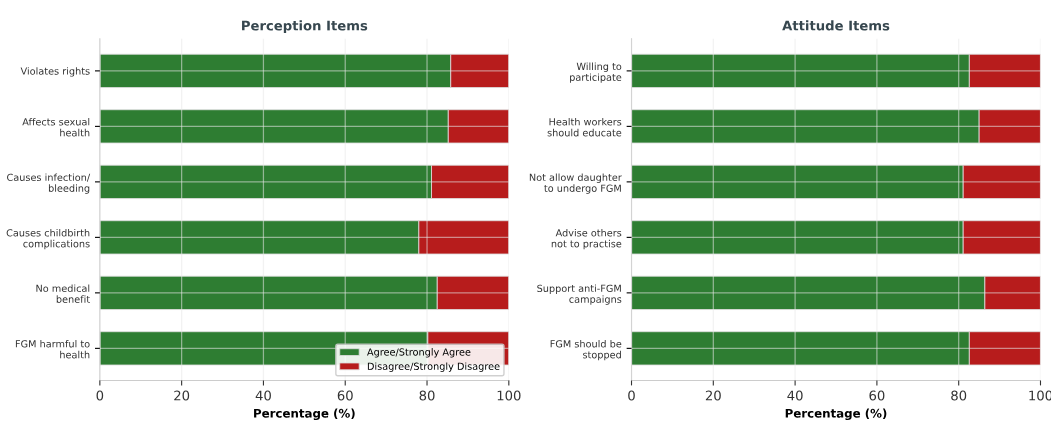 The width and height of the screenshot is (1051, 430). Describe the element at coordinates (63, 293) in the screenshot. I see `y-tick-label: No medical benefit` at that location.